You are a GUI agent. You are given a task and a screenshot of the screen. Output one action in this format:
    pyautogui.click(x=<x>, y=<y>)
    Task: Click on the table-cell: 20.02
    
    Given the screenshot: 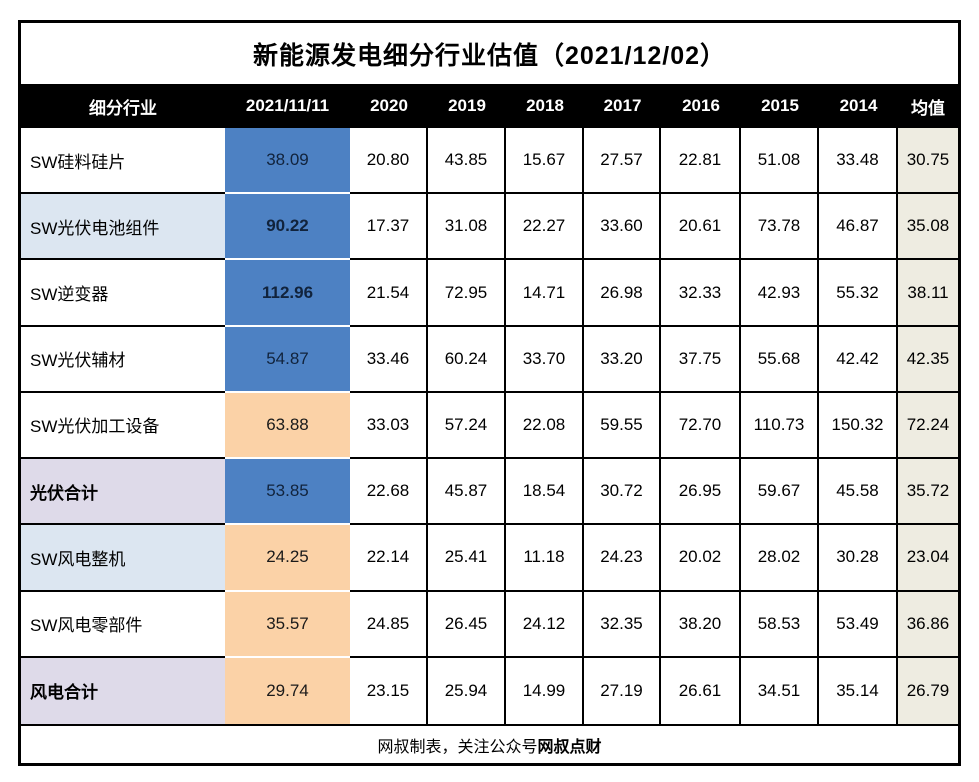 What is the action you would take?
    pyautogui.click(x=701, y=558)
    